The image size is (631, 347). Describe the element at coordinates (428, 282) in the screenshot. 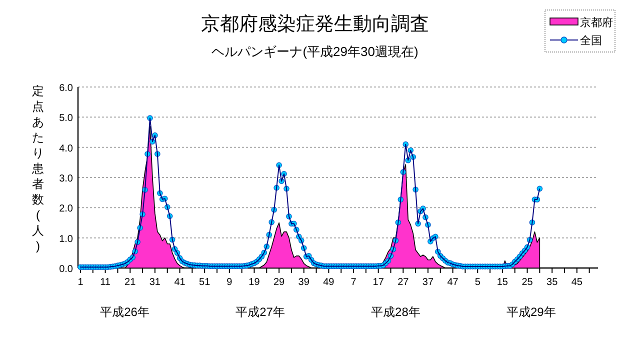

I see `x-tick-label: 37` at that location.